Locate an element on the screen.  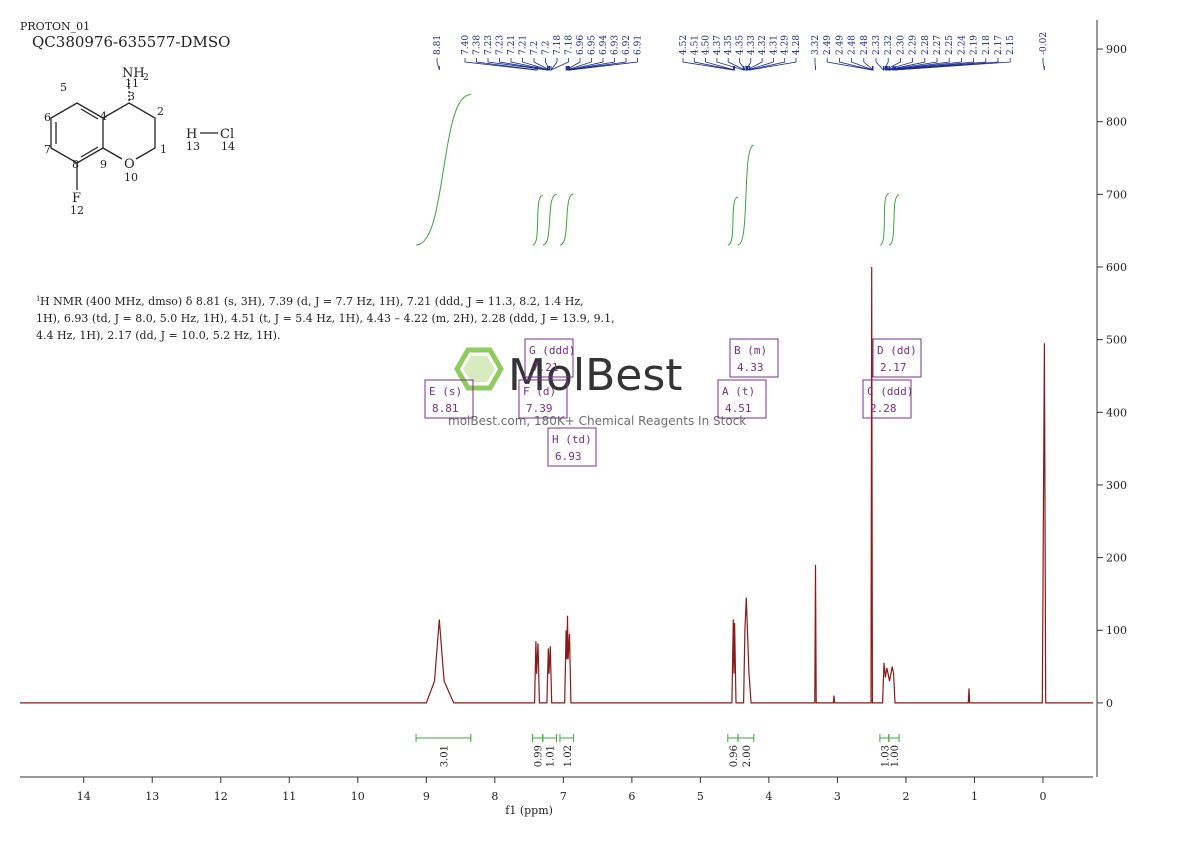
peak-label: 2.25 is located at coordinates (950, 45).